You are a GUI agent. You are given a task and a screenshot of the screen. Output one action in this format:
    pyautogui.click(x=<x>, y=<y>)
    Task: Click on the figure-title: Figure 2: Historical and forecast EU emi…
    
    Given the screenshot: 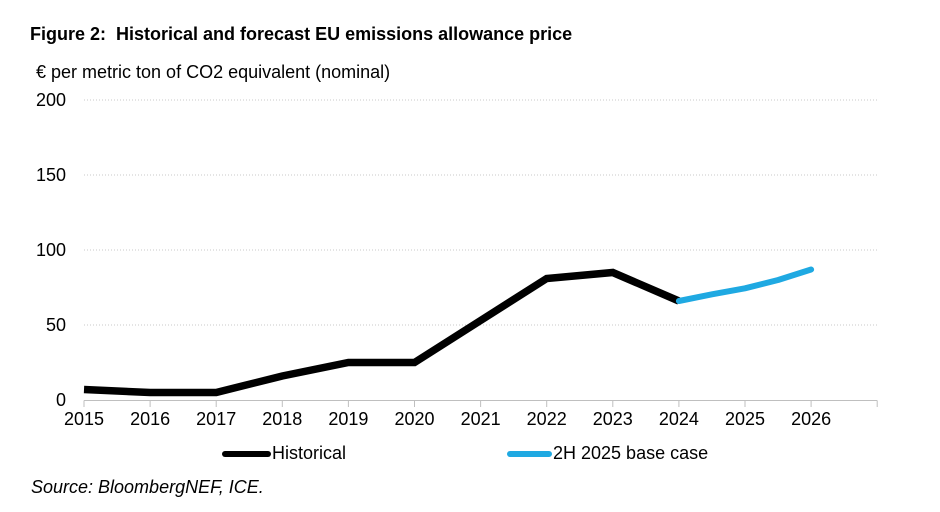 What is the action you would take?
    pyautogui.click(x=301, y=34)
    